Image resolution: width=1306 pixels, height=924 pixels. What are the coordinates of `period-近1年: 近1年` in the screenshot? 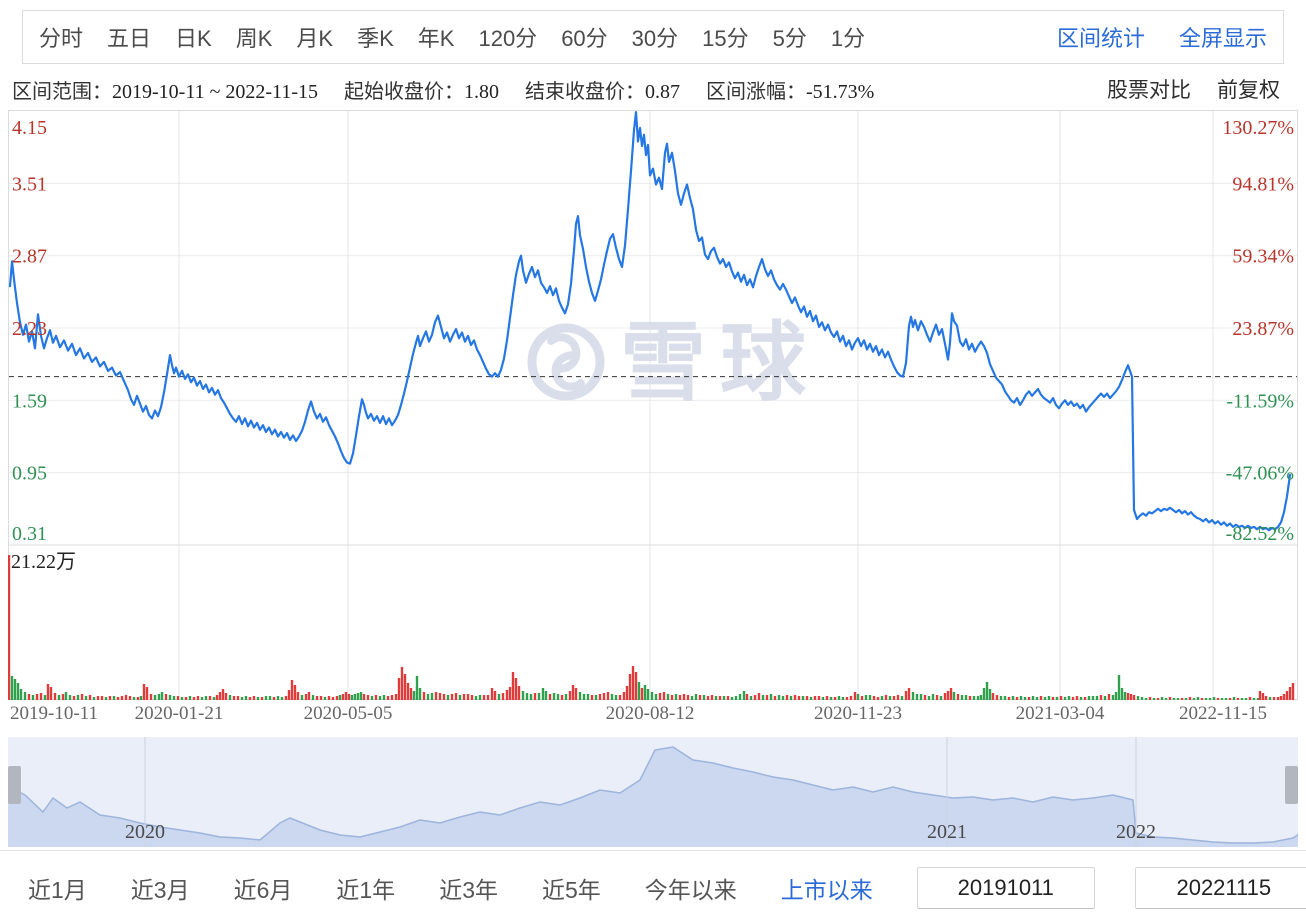 It's located at (366, 889).